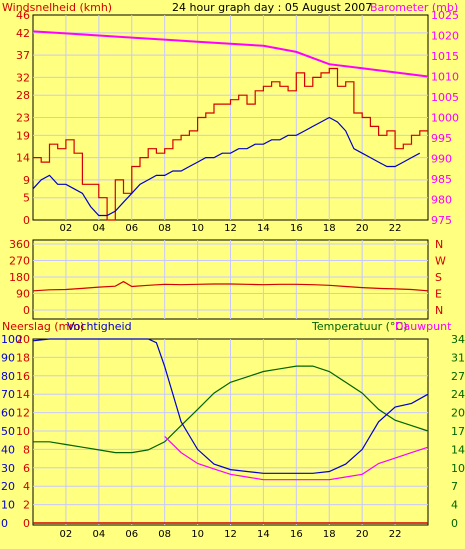 The image size is (465, 549). What do you see at coordinates (197, 228) in the screenshot?
I see `wind-time-tick-label: 10` at bounding box center [197, 228].